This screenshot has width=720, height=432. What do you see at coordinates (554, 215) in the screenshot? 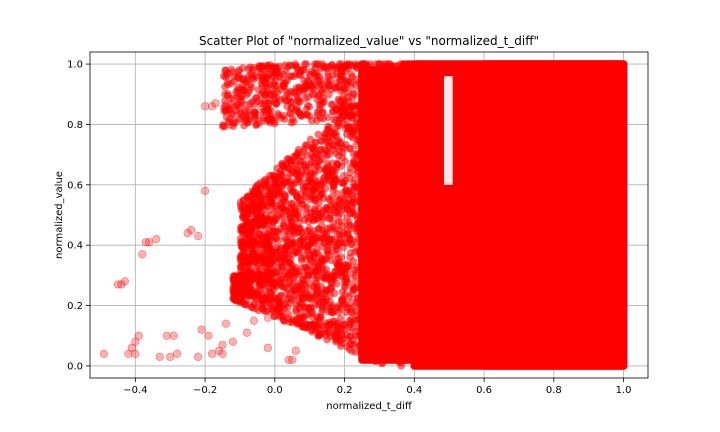
I see `dense-point-region` at bounding box center [554, 215].